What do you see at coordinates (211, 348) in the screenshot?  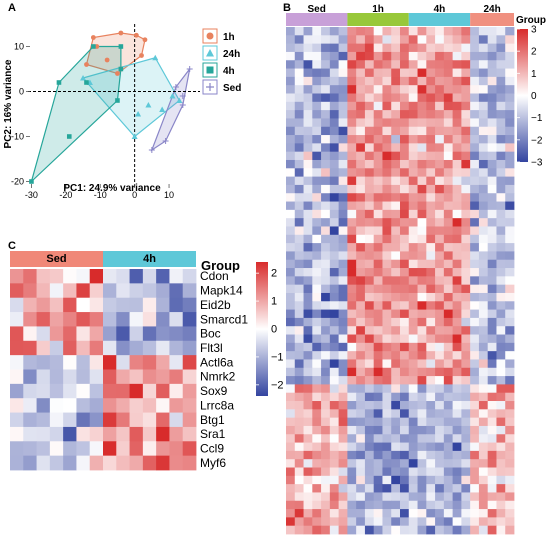 I see `row-label: Flt3l` at bounding box center [211, 348].